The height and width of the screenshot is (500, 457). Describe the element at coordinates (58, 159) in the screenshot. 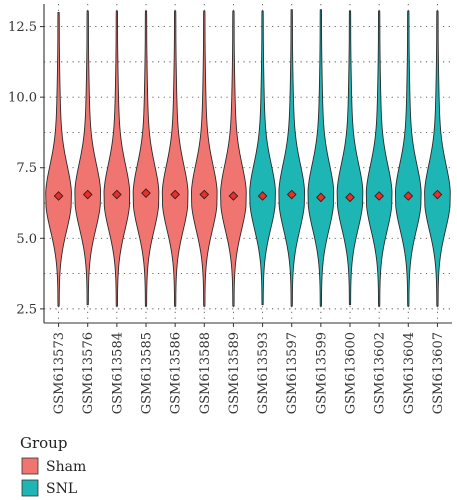

I see `violin-GSM613573` at that location.